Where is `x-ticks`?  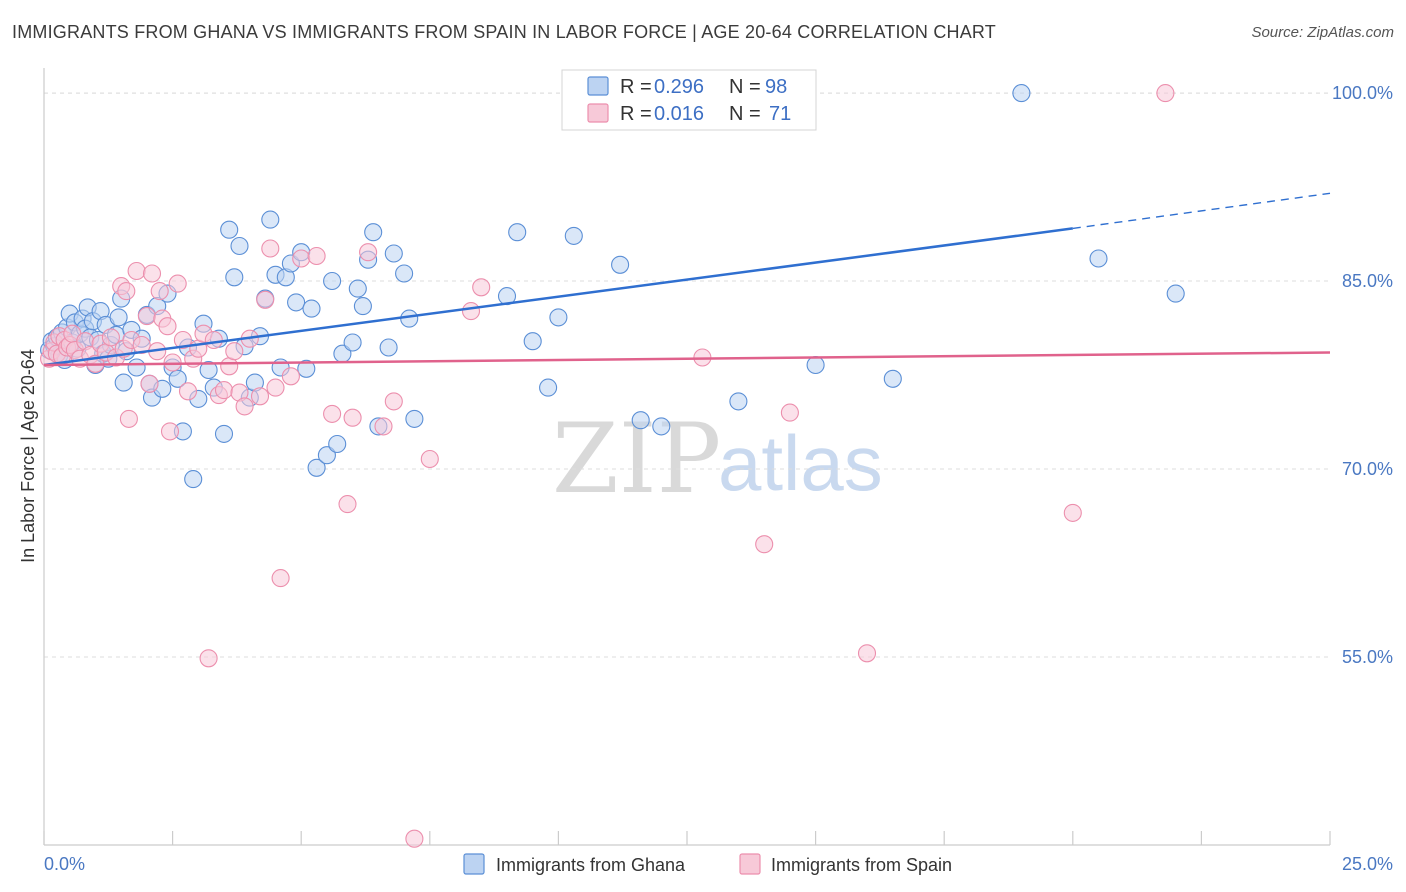
x-ticks is located at coordinates (687, 838).